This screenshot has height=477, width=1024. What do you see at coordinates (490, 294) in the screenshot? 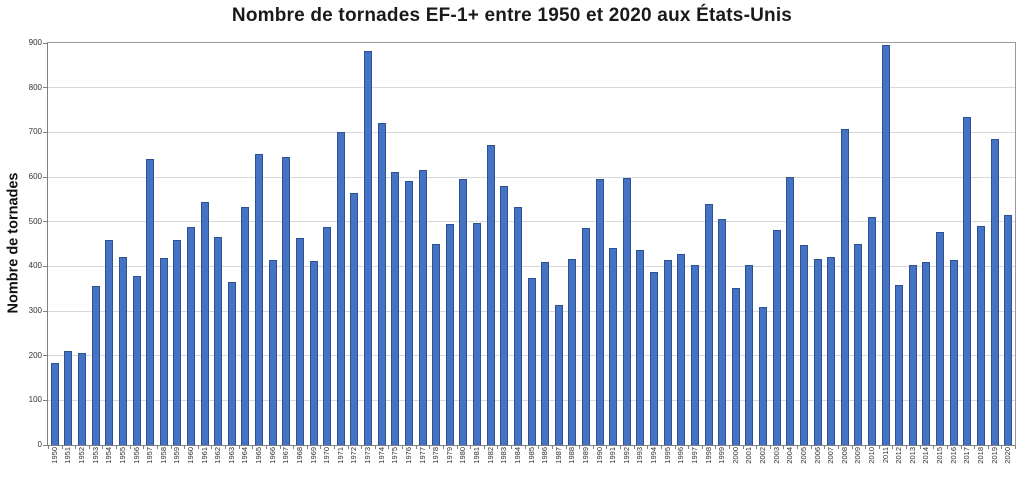
I see `bar-1982` at bounding box center [490, 294].